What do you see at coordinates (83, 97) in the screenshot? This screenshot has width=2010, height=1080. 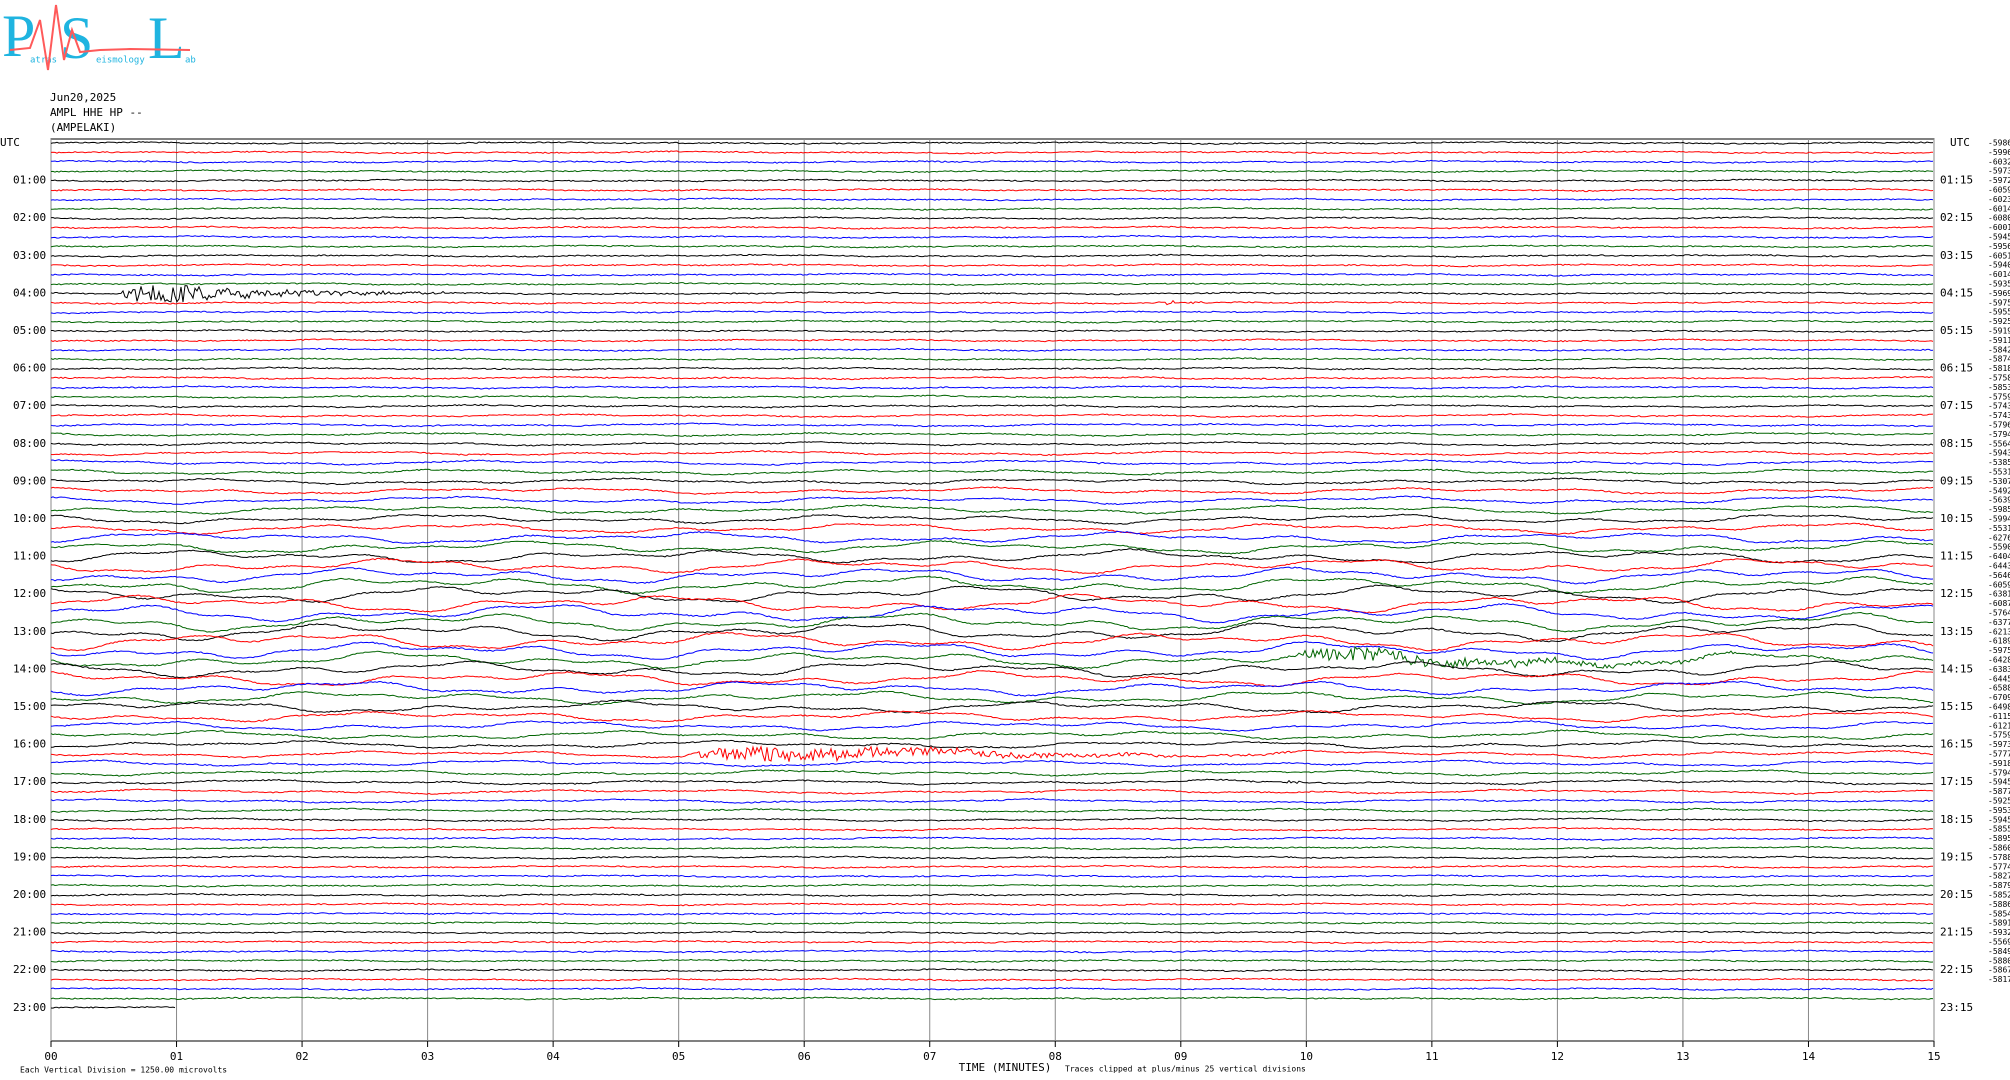 I see `date: Jun20,2025` at bounding box center [83, 97].